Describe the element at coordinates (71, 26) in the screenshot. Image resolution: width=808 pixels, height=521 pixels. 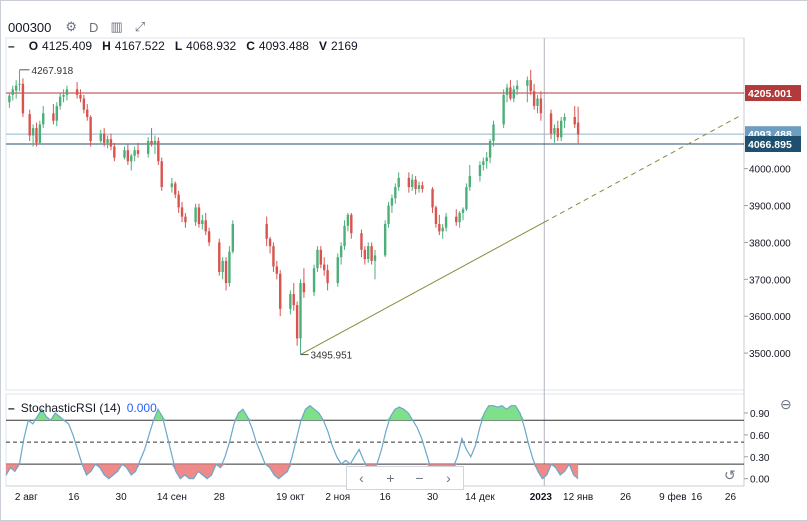
I see `gear-icon: ⚙` at that location.